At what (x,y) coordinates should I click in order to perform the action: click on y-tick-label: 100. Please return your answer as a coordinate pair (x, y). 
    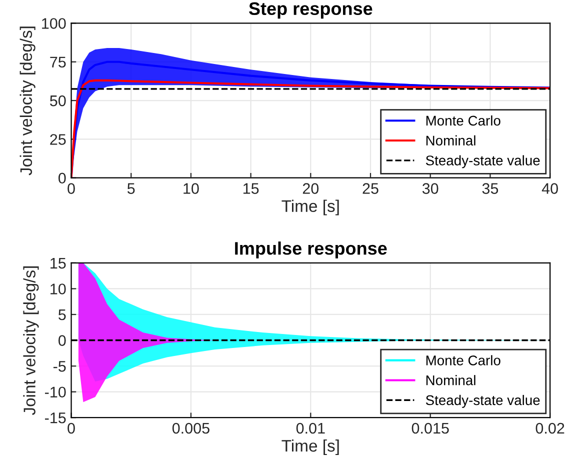
    Looking at the image, I should click on (54, 23).